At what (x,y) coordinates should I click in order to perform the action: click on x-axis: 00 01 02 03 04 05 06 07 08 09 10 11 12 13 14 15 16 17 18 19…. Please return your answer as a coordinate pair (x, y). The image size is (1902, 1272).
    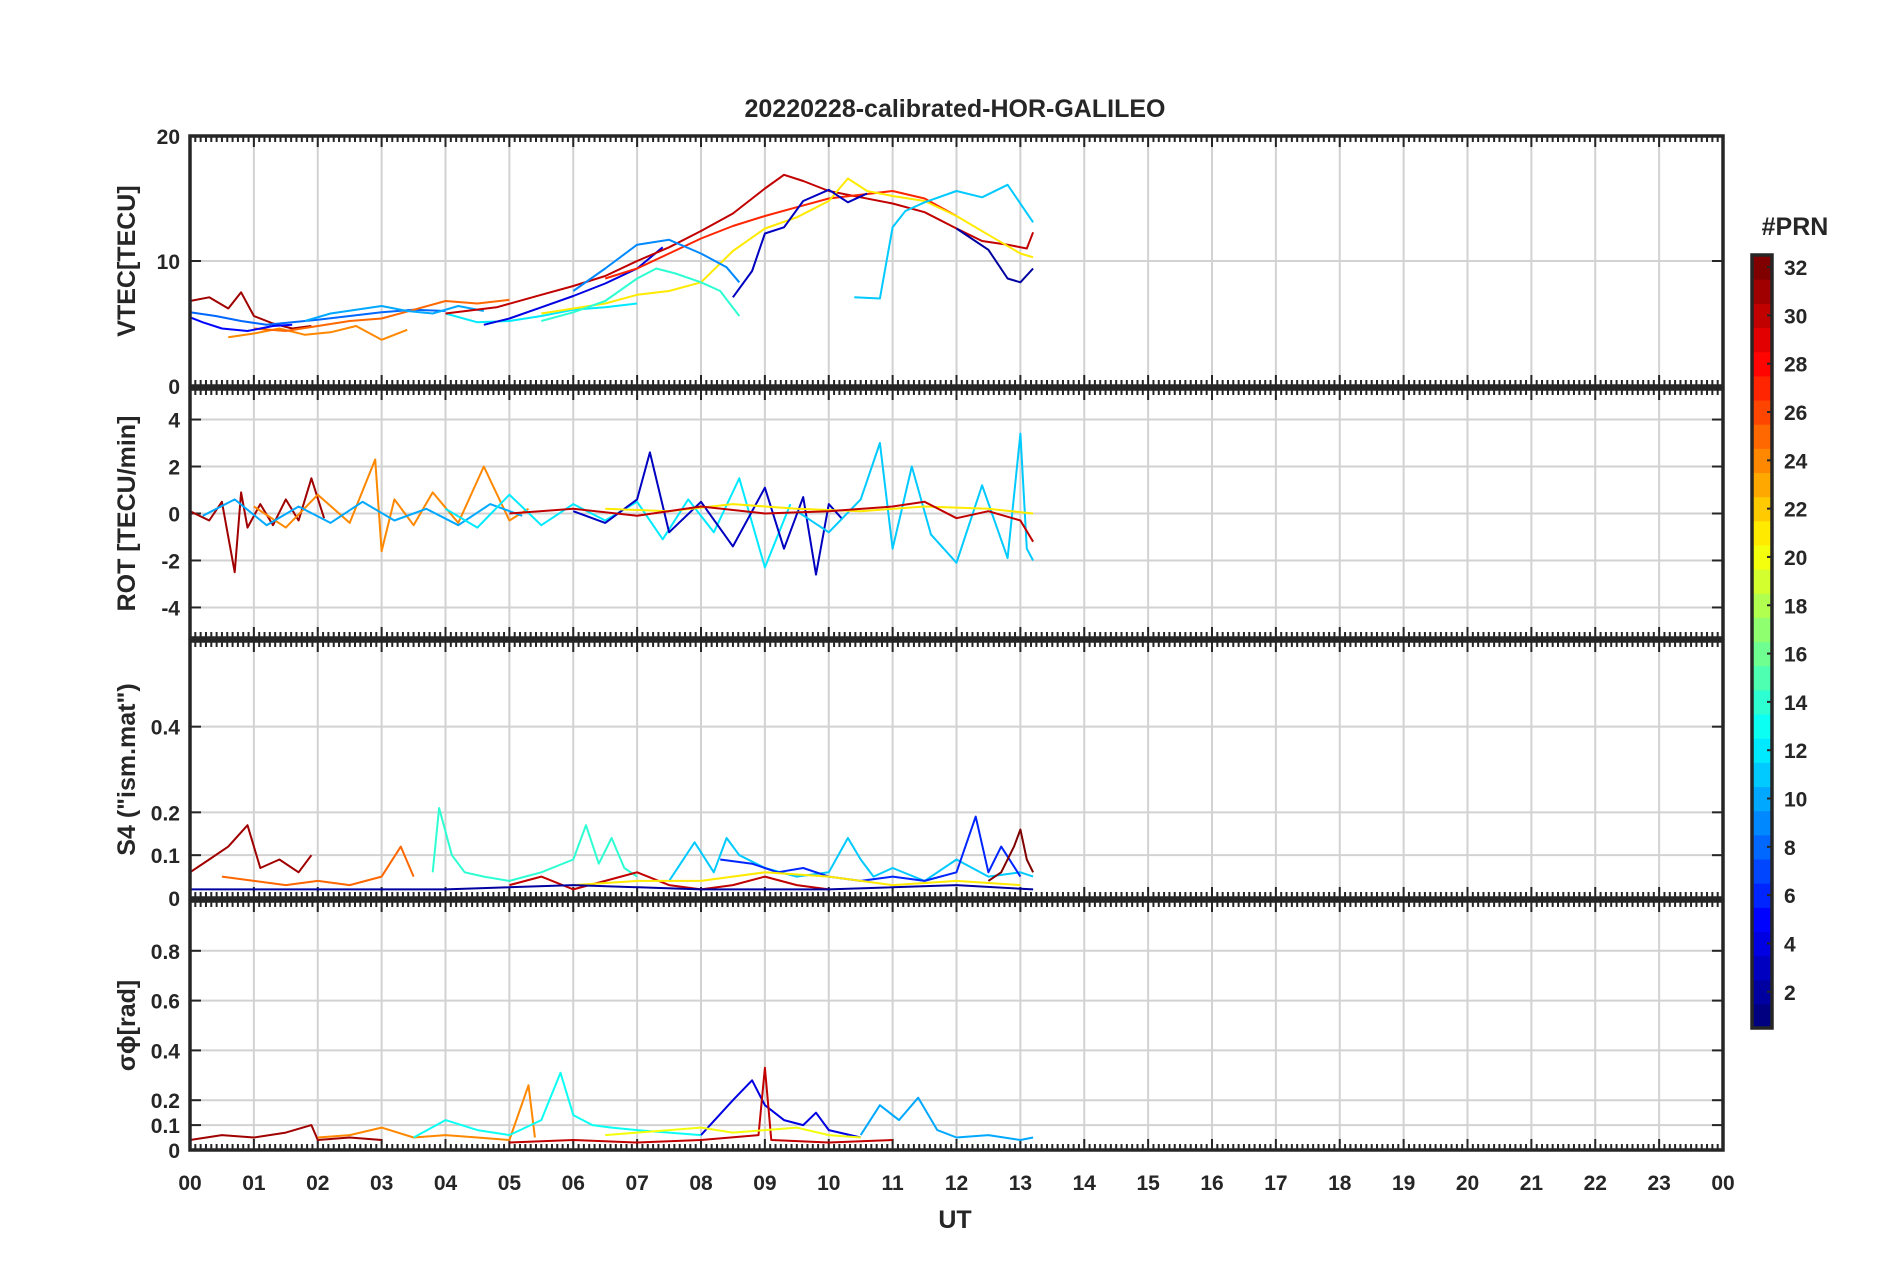
    Looking at the image, I should click on (956, 1183).